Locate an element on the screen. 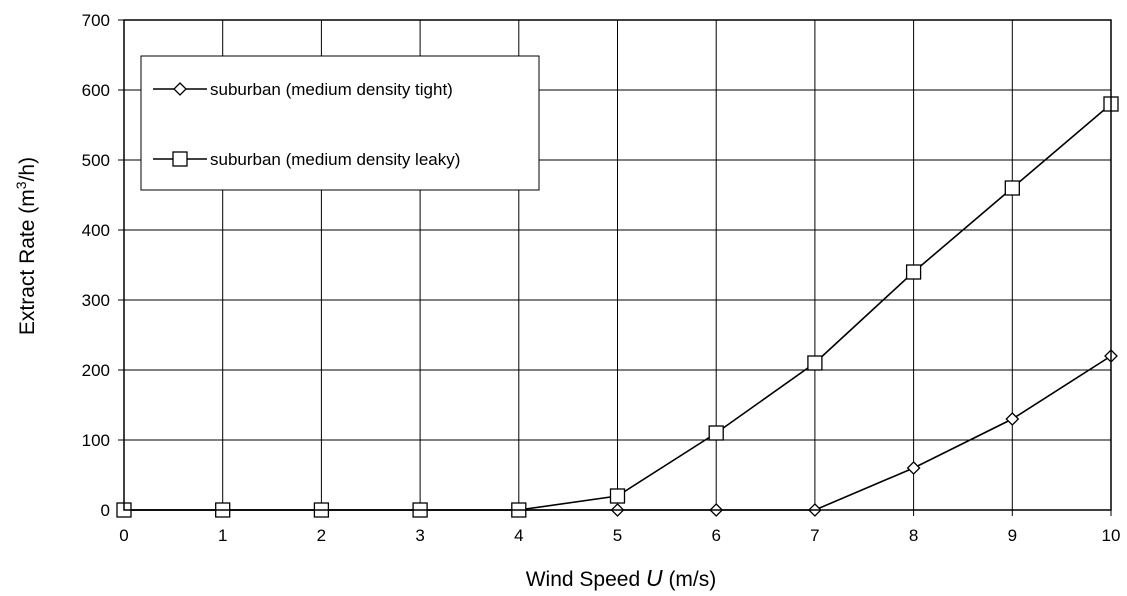  x-tick-labels: 0 1 2 3 4 5 6 7 8 9 10 is located at coordinates (619, 535).